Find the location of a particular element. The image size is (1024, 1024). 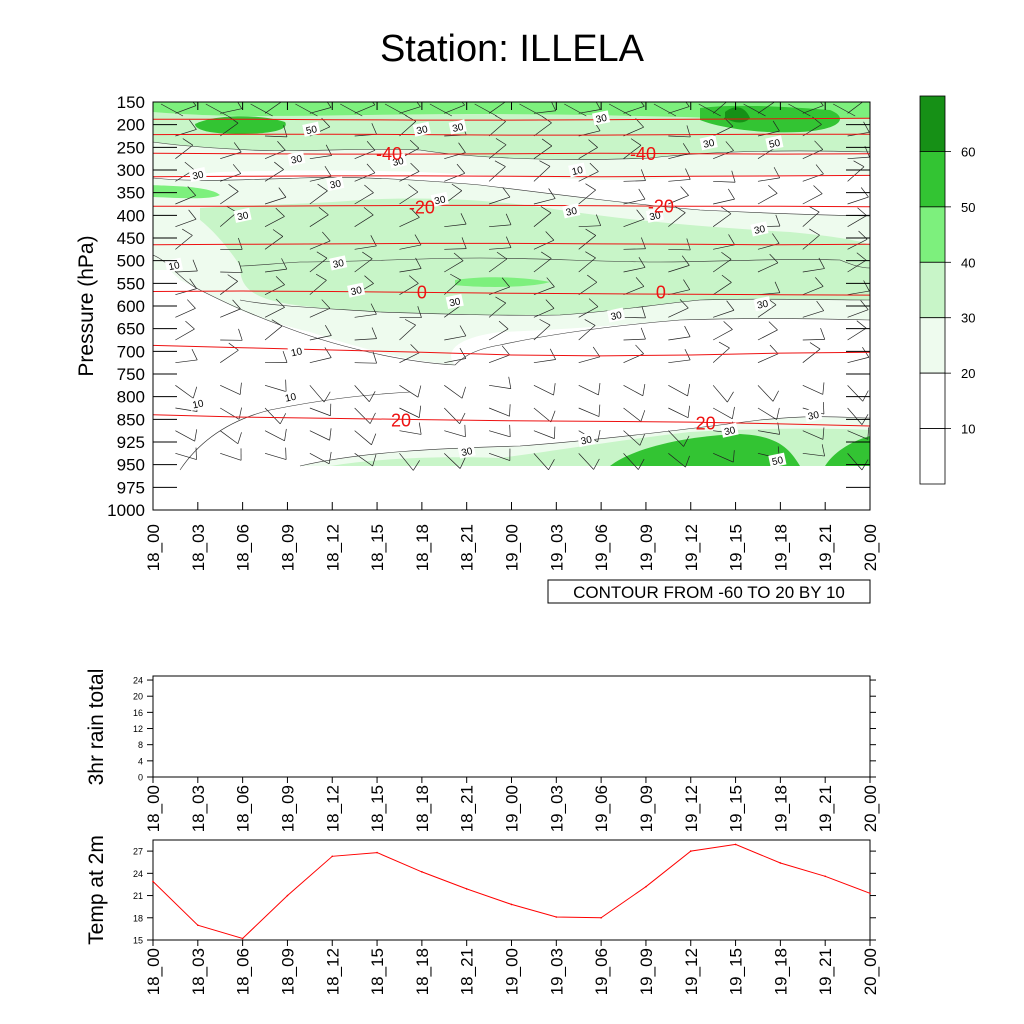

colorbar-label: 30 is located at coordinates (968, 318).